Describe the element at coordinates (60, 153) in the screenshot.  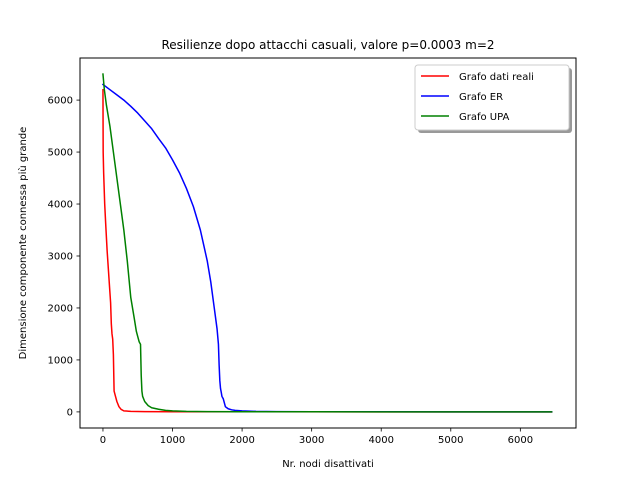
I see `y-tick-label: 5000` at that location.